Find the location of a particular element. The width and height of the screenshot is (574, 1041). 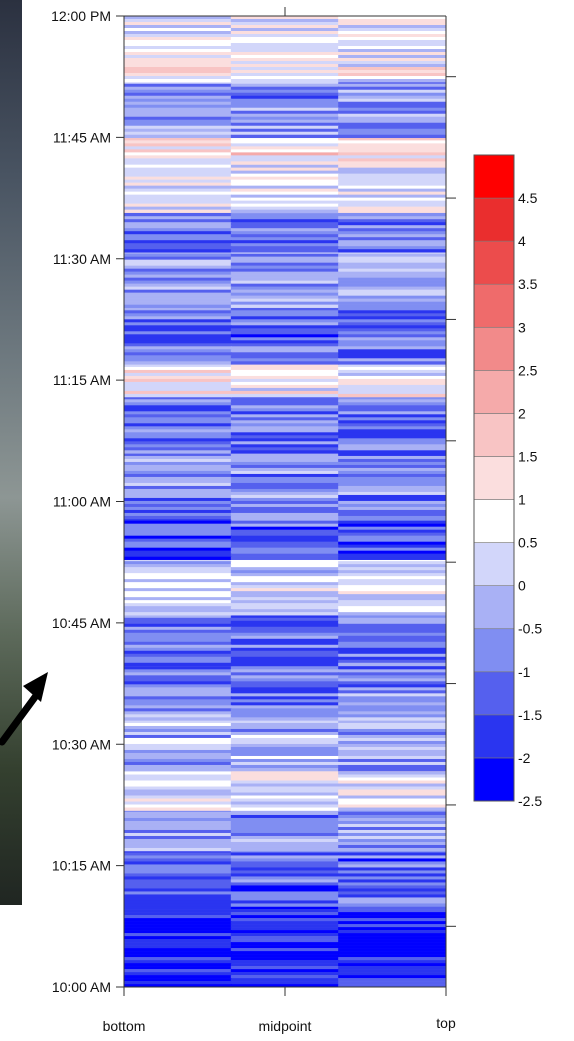

y-tick-label: 11:00 AM is located at coordinates (82, 502).